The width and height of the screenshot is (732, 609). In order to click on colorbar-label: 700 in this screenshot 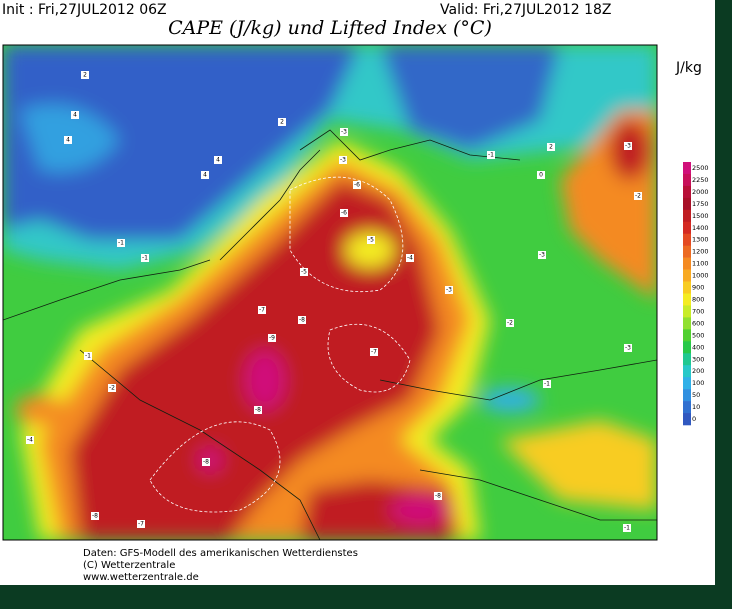, I will do `click(698, 311)`.